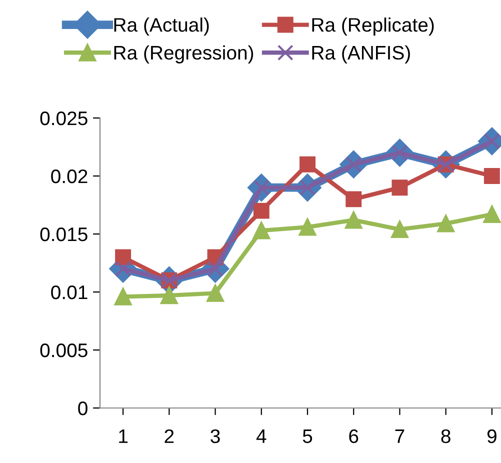 The image size is (501, 463). Describe the element at coordinates (123, 436) in the screenshot. I see `x-tick-label: 1` at that location.